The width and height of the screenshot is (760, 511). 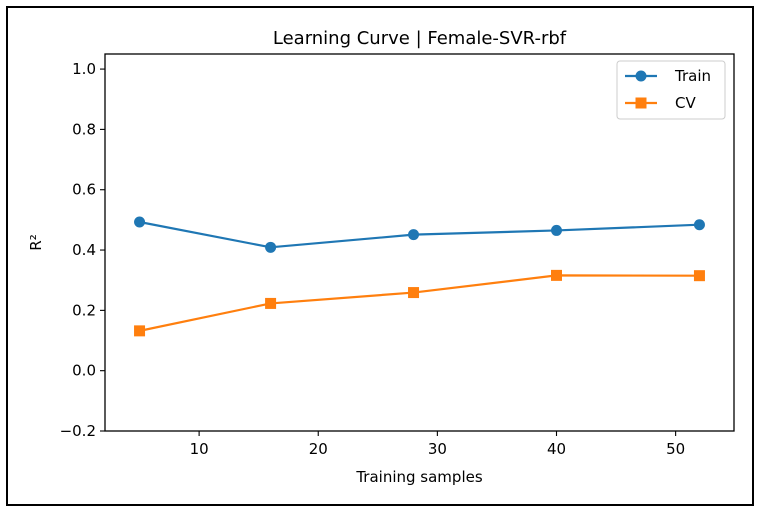 What do you see at coordinates (84, 69) in the screenshot?
I see `y-tick-label: 1.0` at bounding box center [84, 69].